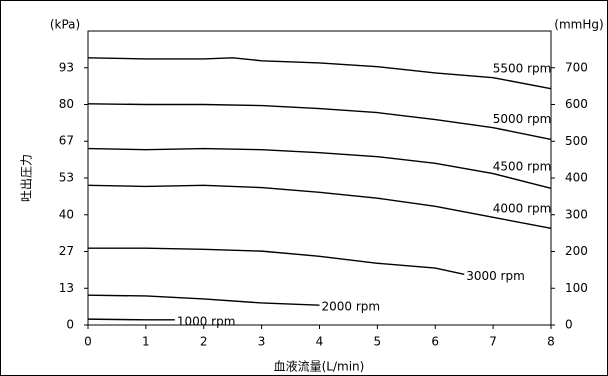  What do you see at coordinates (576, 288) in the screenshot?
I see `y2-tick-label: 100` at bounding box center [576, 288].